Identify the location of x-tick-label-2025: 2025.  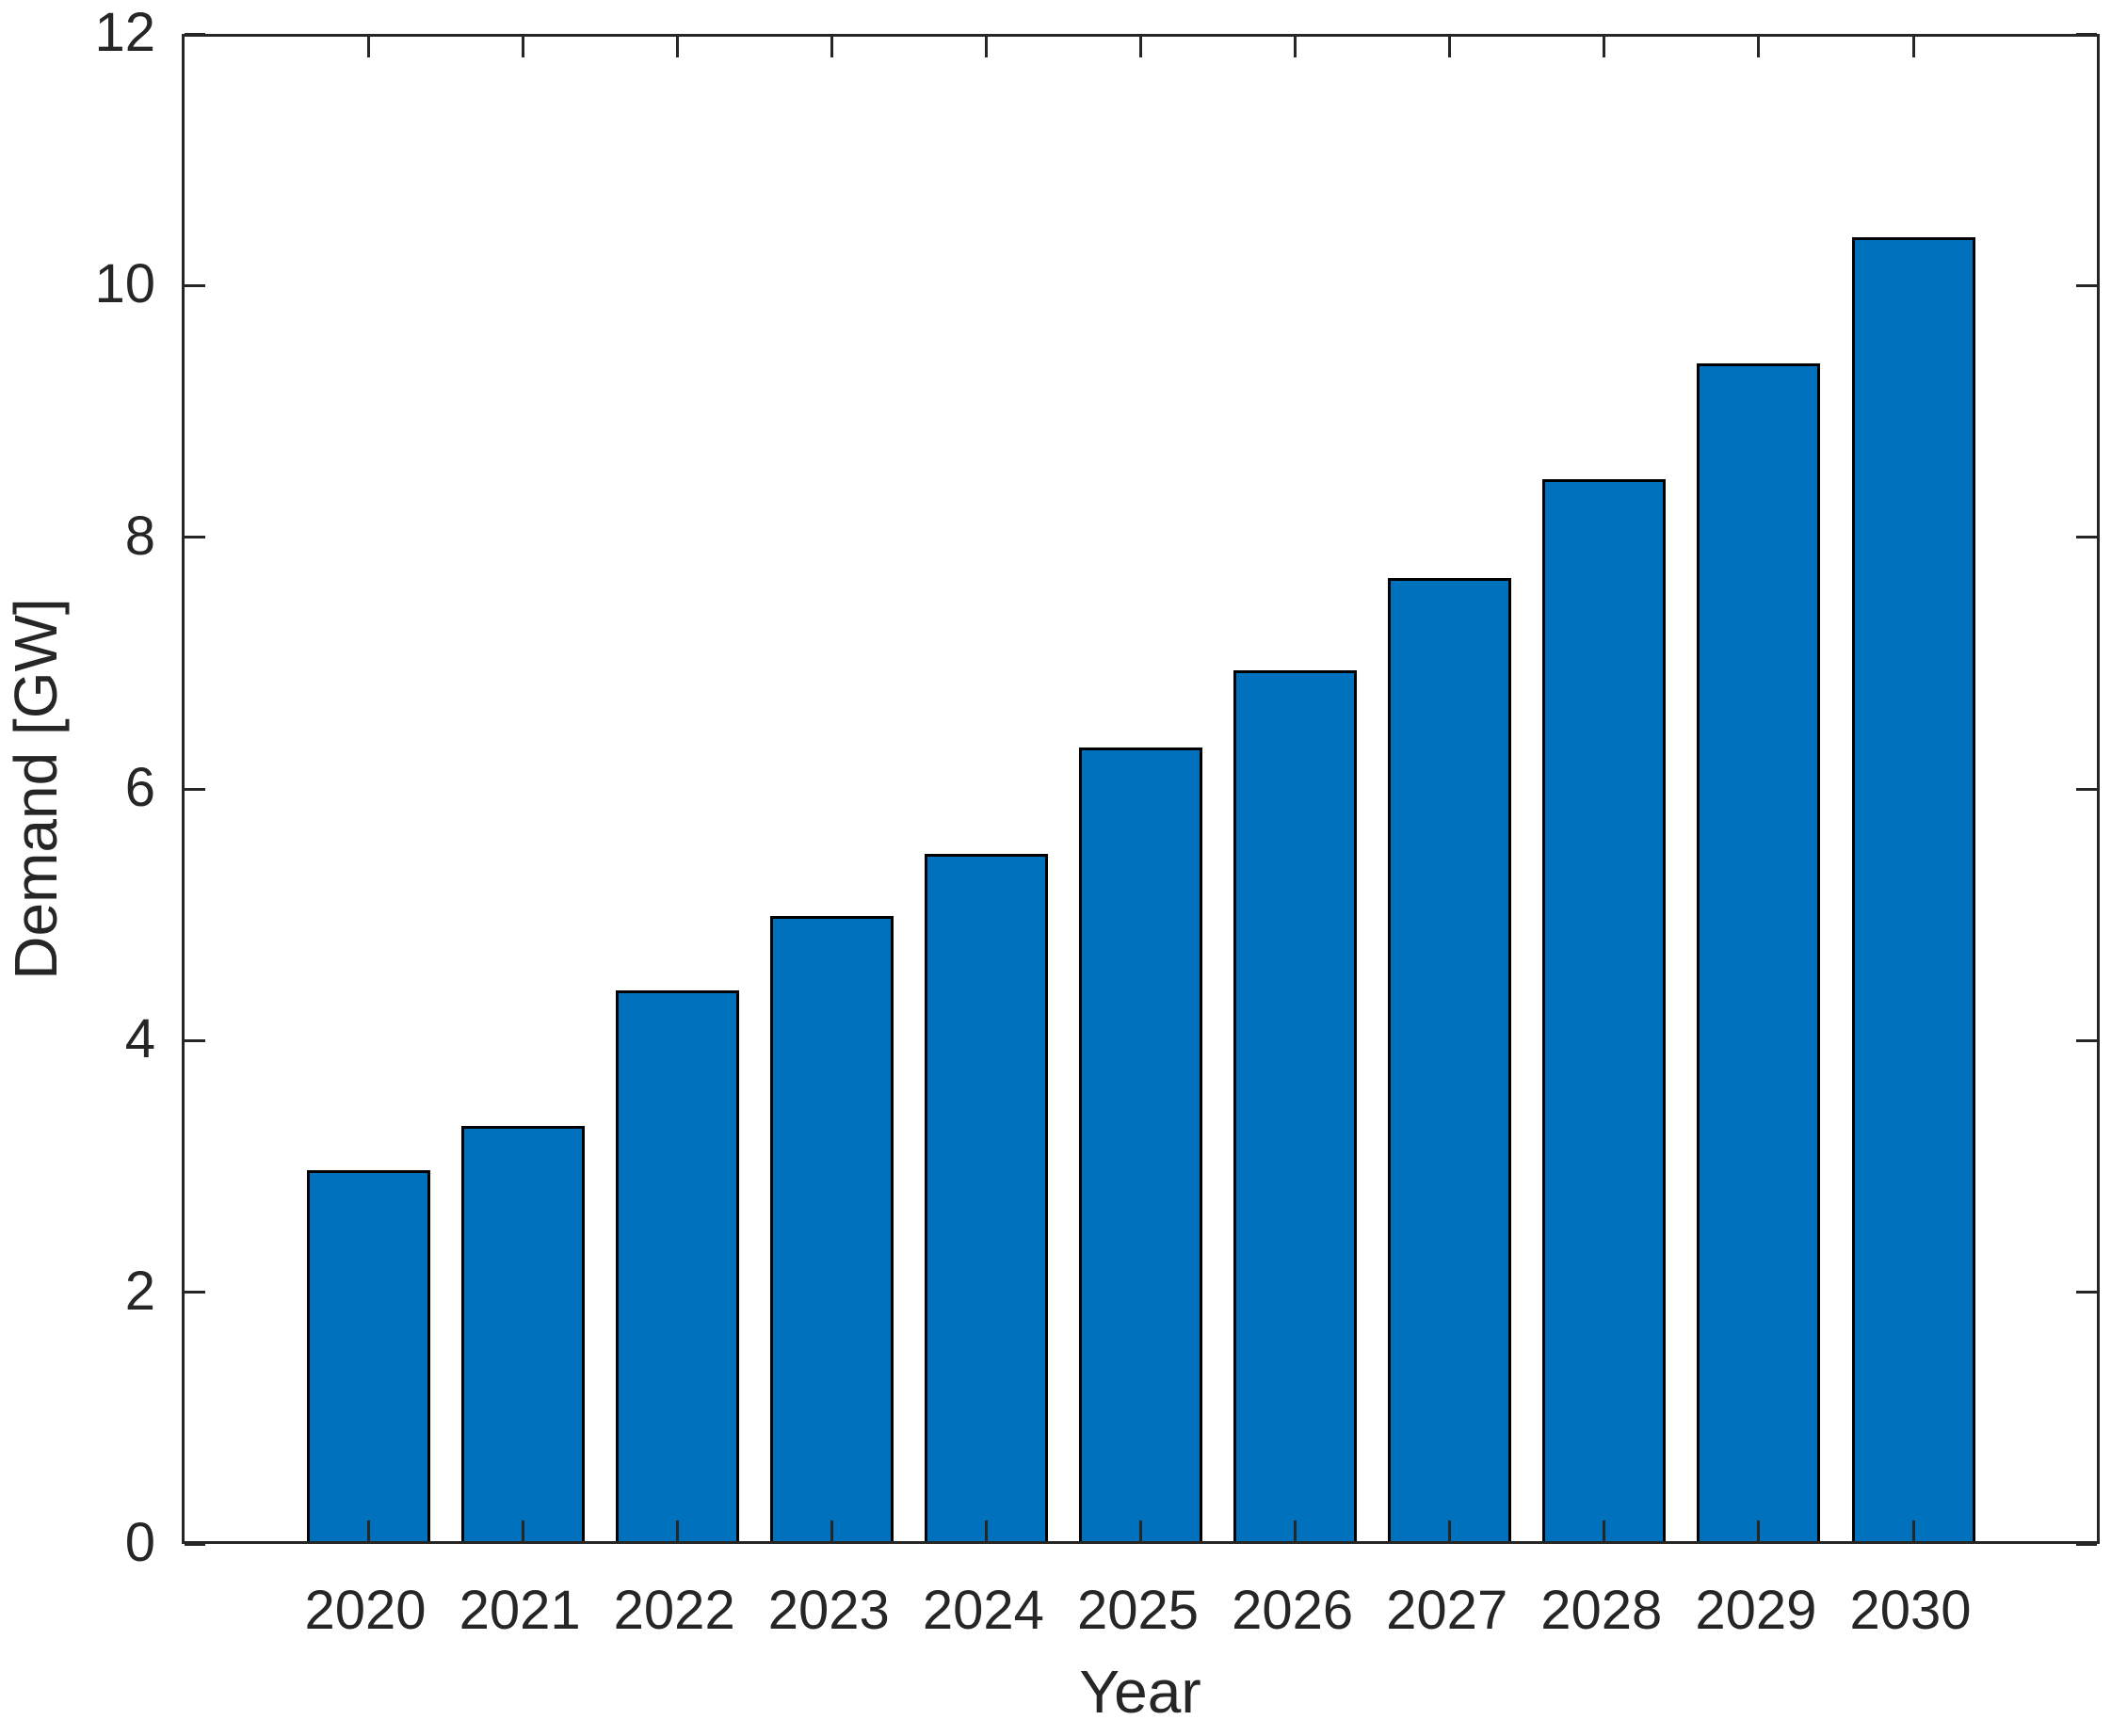
(1138, 1610).